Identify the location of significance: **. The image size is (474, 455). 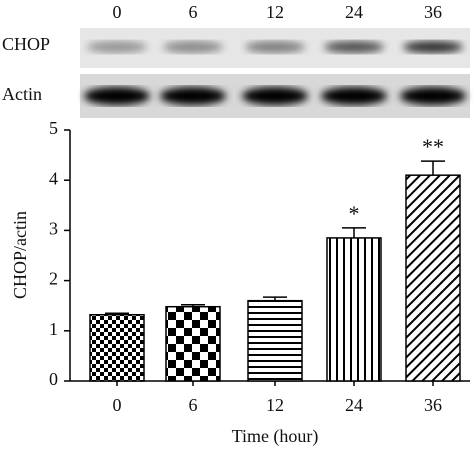
(433, 146).